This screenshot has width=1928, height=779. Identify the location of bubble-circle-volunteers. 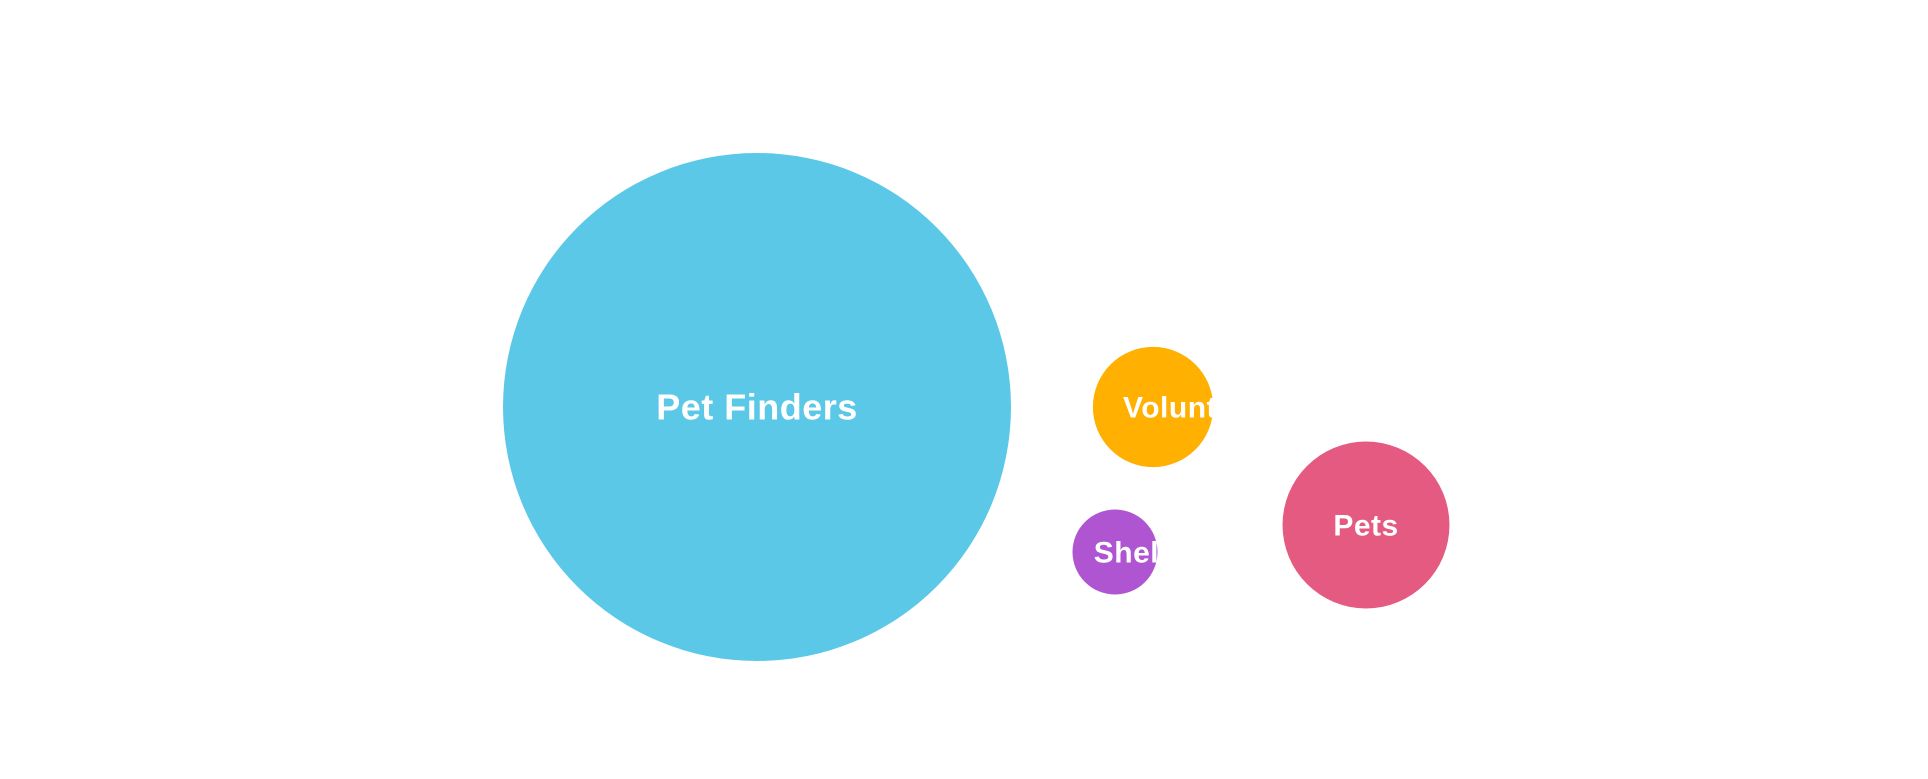
(1153, 407).